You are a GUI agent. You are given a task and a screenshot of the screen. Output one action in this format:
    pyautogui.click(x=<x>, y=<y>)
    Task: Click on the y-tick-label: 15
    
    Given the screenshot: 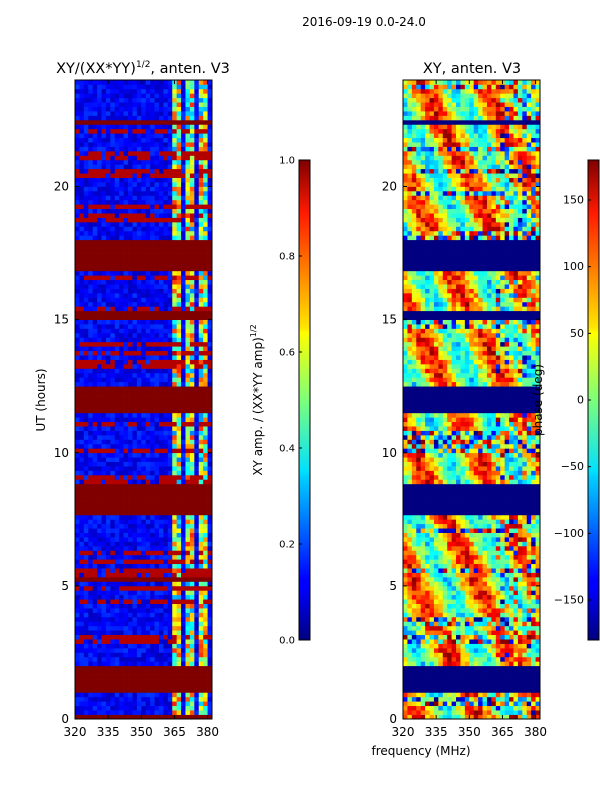 What is the action you would take?
    pyautogui.click(x=61, y=320)
    